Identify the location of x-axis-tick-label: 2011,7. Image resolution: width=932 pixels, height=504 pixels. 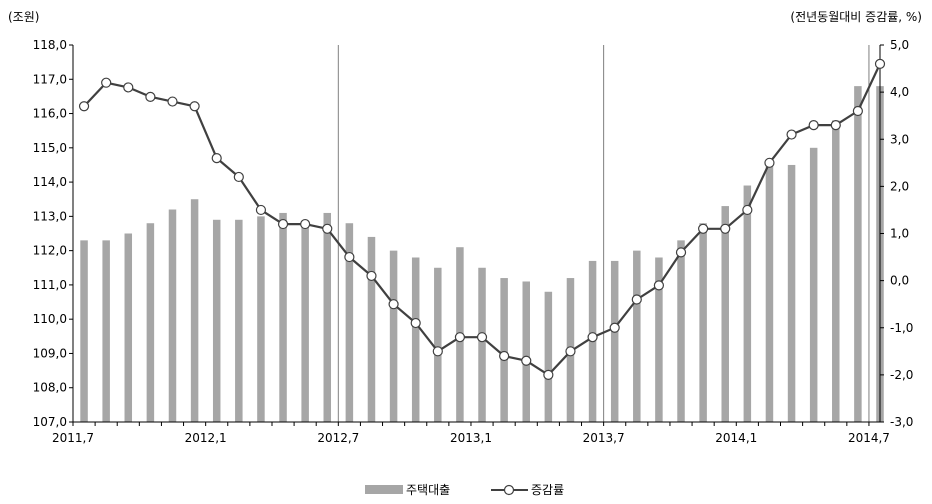
(73, 438).